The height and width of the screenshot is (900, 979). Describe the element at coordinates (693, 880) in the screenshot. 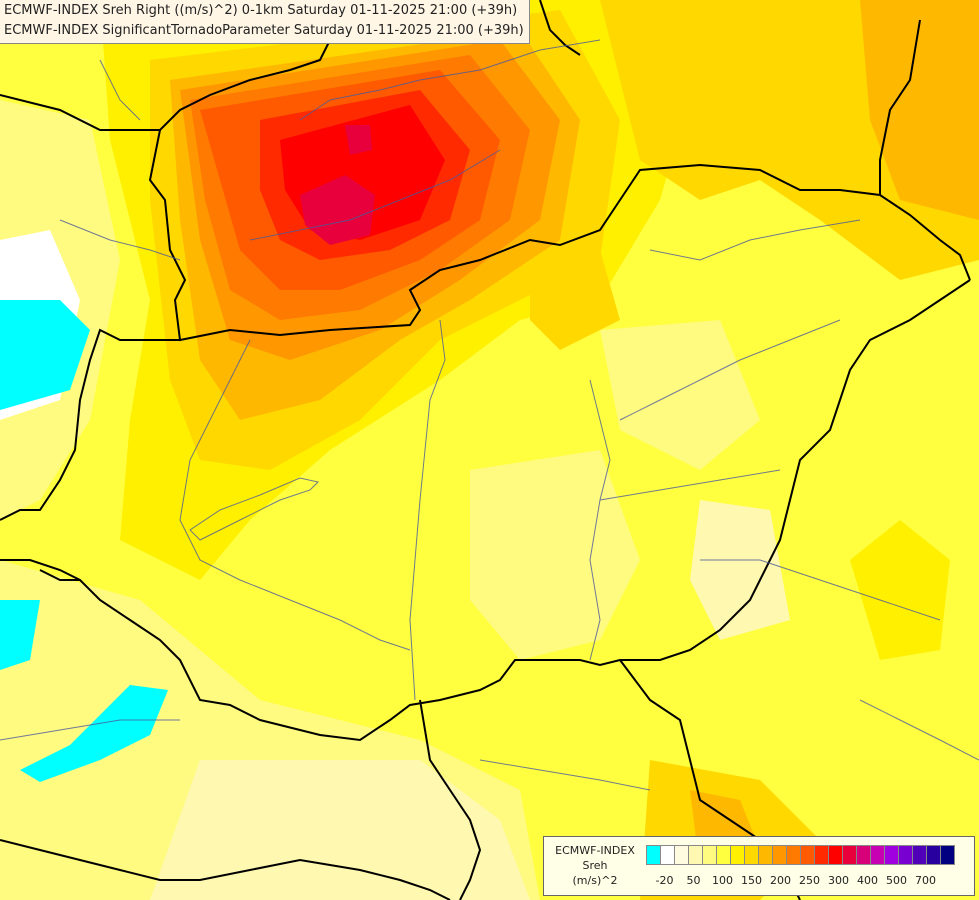

I see `legend-tick-label: 50` at that location.